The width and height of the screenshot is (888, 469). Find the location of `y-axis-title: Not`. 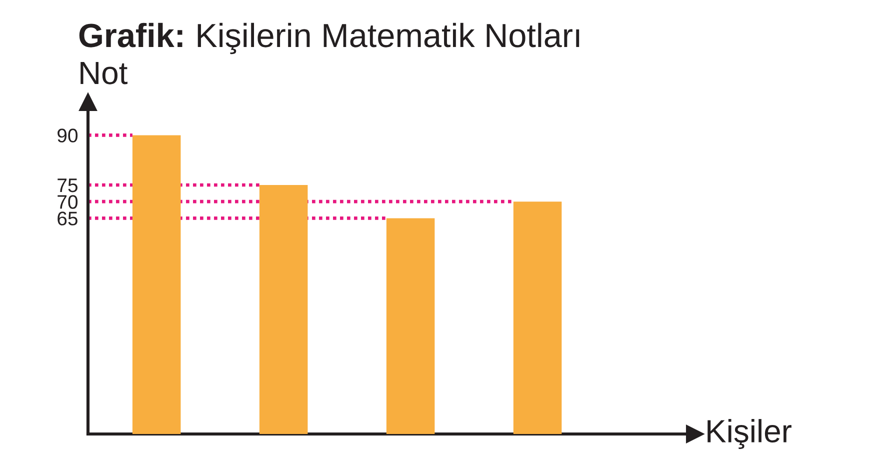

y-axis-title: Not is located at coordinates (104, 73).